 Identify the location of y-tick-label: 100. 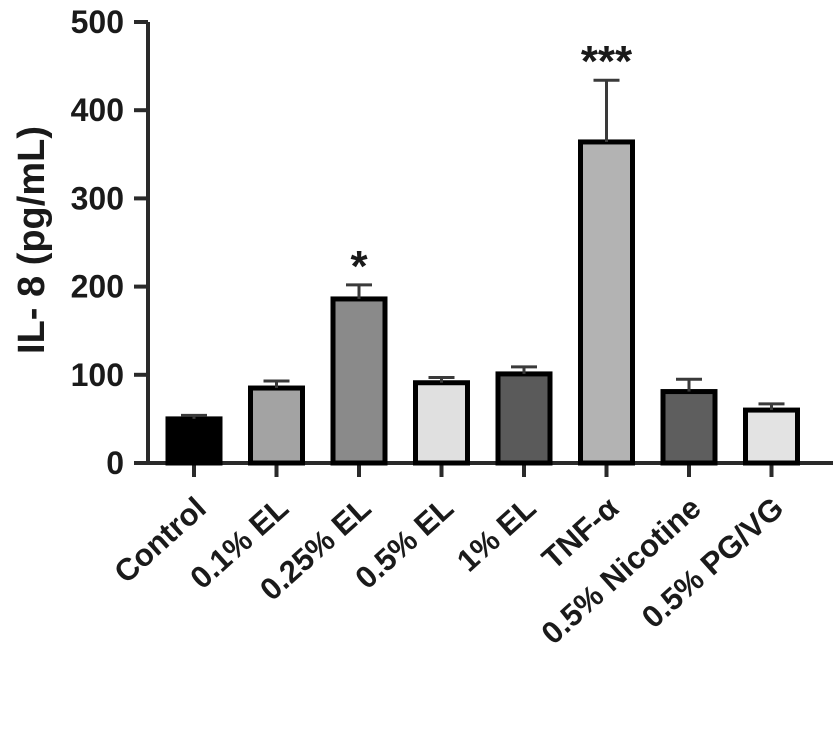
(97, 375).